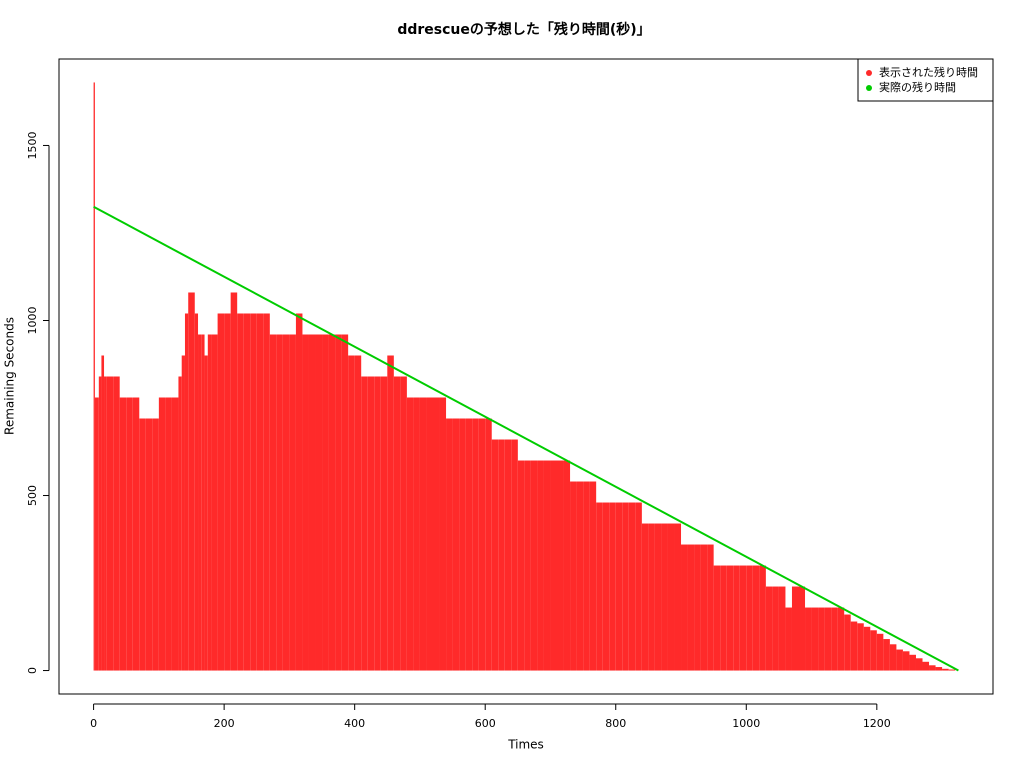 The height and width of the screenshot is (772, 1024). Describe the element at coordinates (32, 320) in the screenshot. I see `y-tick-label: 1000` at that location.